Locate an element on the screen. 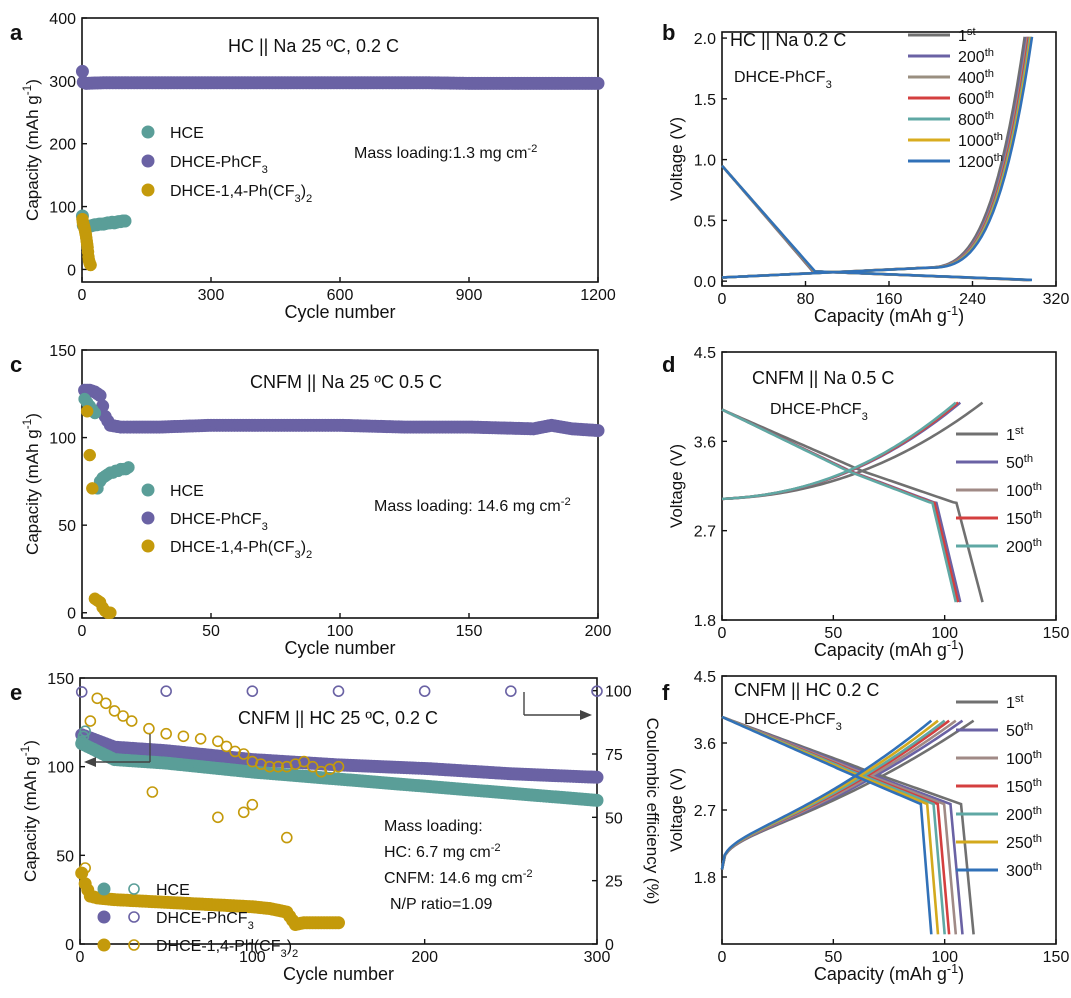 The height and width of the screenshot is (998, 1071). y-axis-label: Capacity (mAh g-1) is located at coordinates (31, 150).